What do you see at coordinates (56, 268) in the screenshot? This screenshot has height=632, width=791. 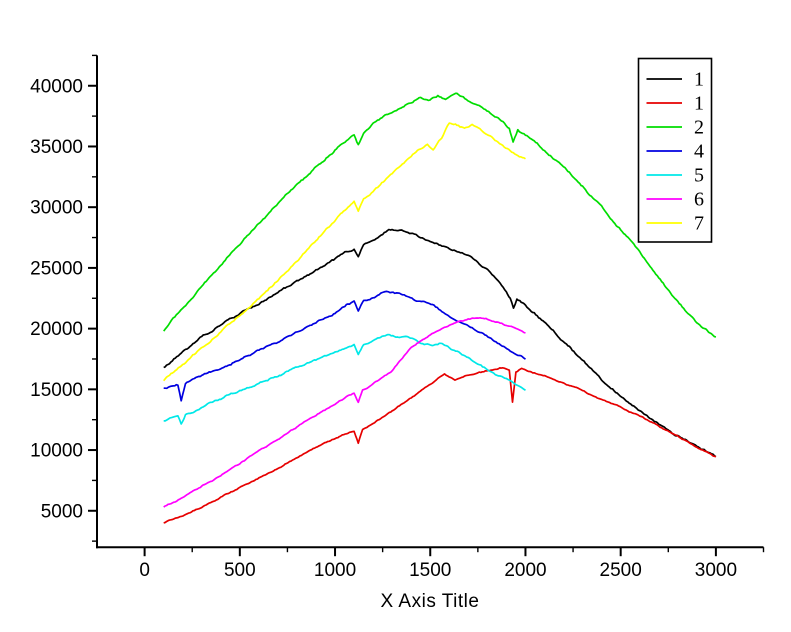 I see `y-tick-label: 25000` at bounding box center [56, 268].